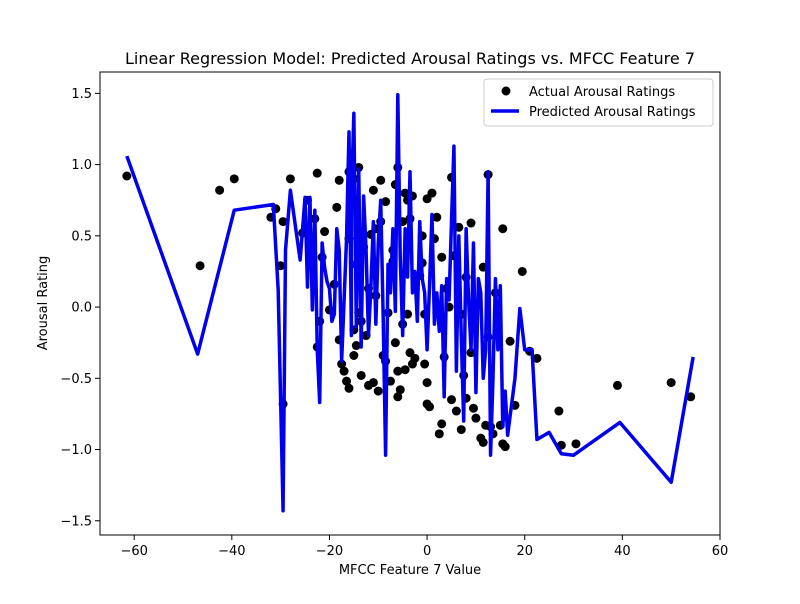 This screenshot has height=604, width=800. I want to click on y-axis-label: Arousal Rating, so click(43, 303).